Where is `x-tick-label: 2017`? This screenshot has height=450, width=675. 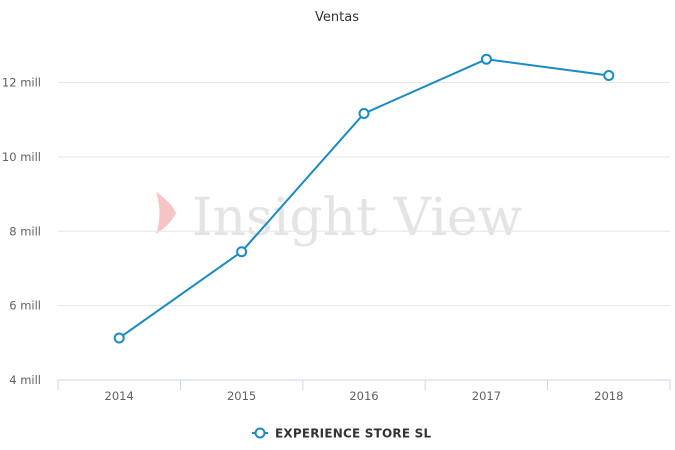 x-tick-label: 2017 is located at coordinates (486, 396).